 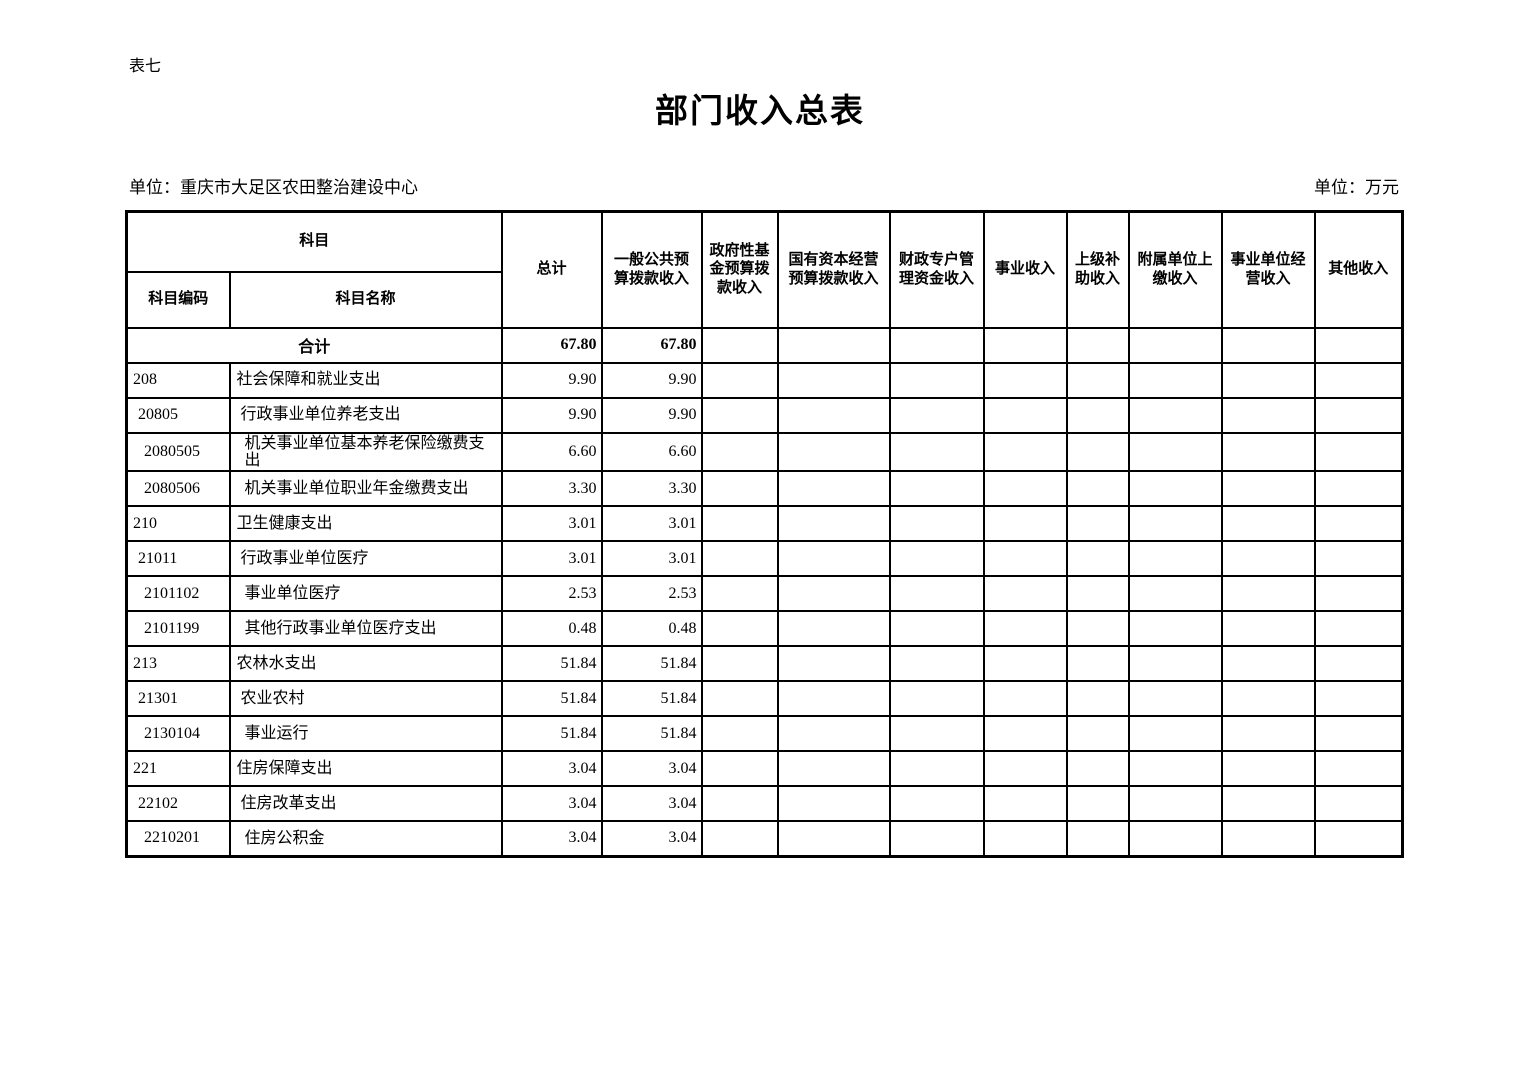 What do you see at coordinates (833, 269) in the screenshot?
I see `header-state-capital-budget-income: 国有资本经营预算拨款收入` at bounding box center [833, 269].